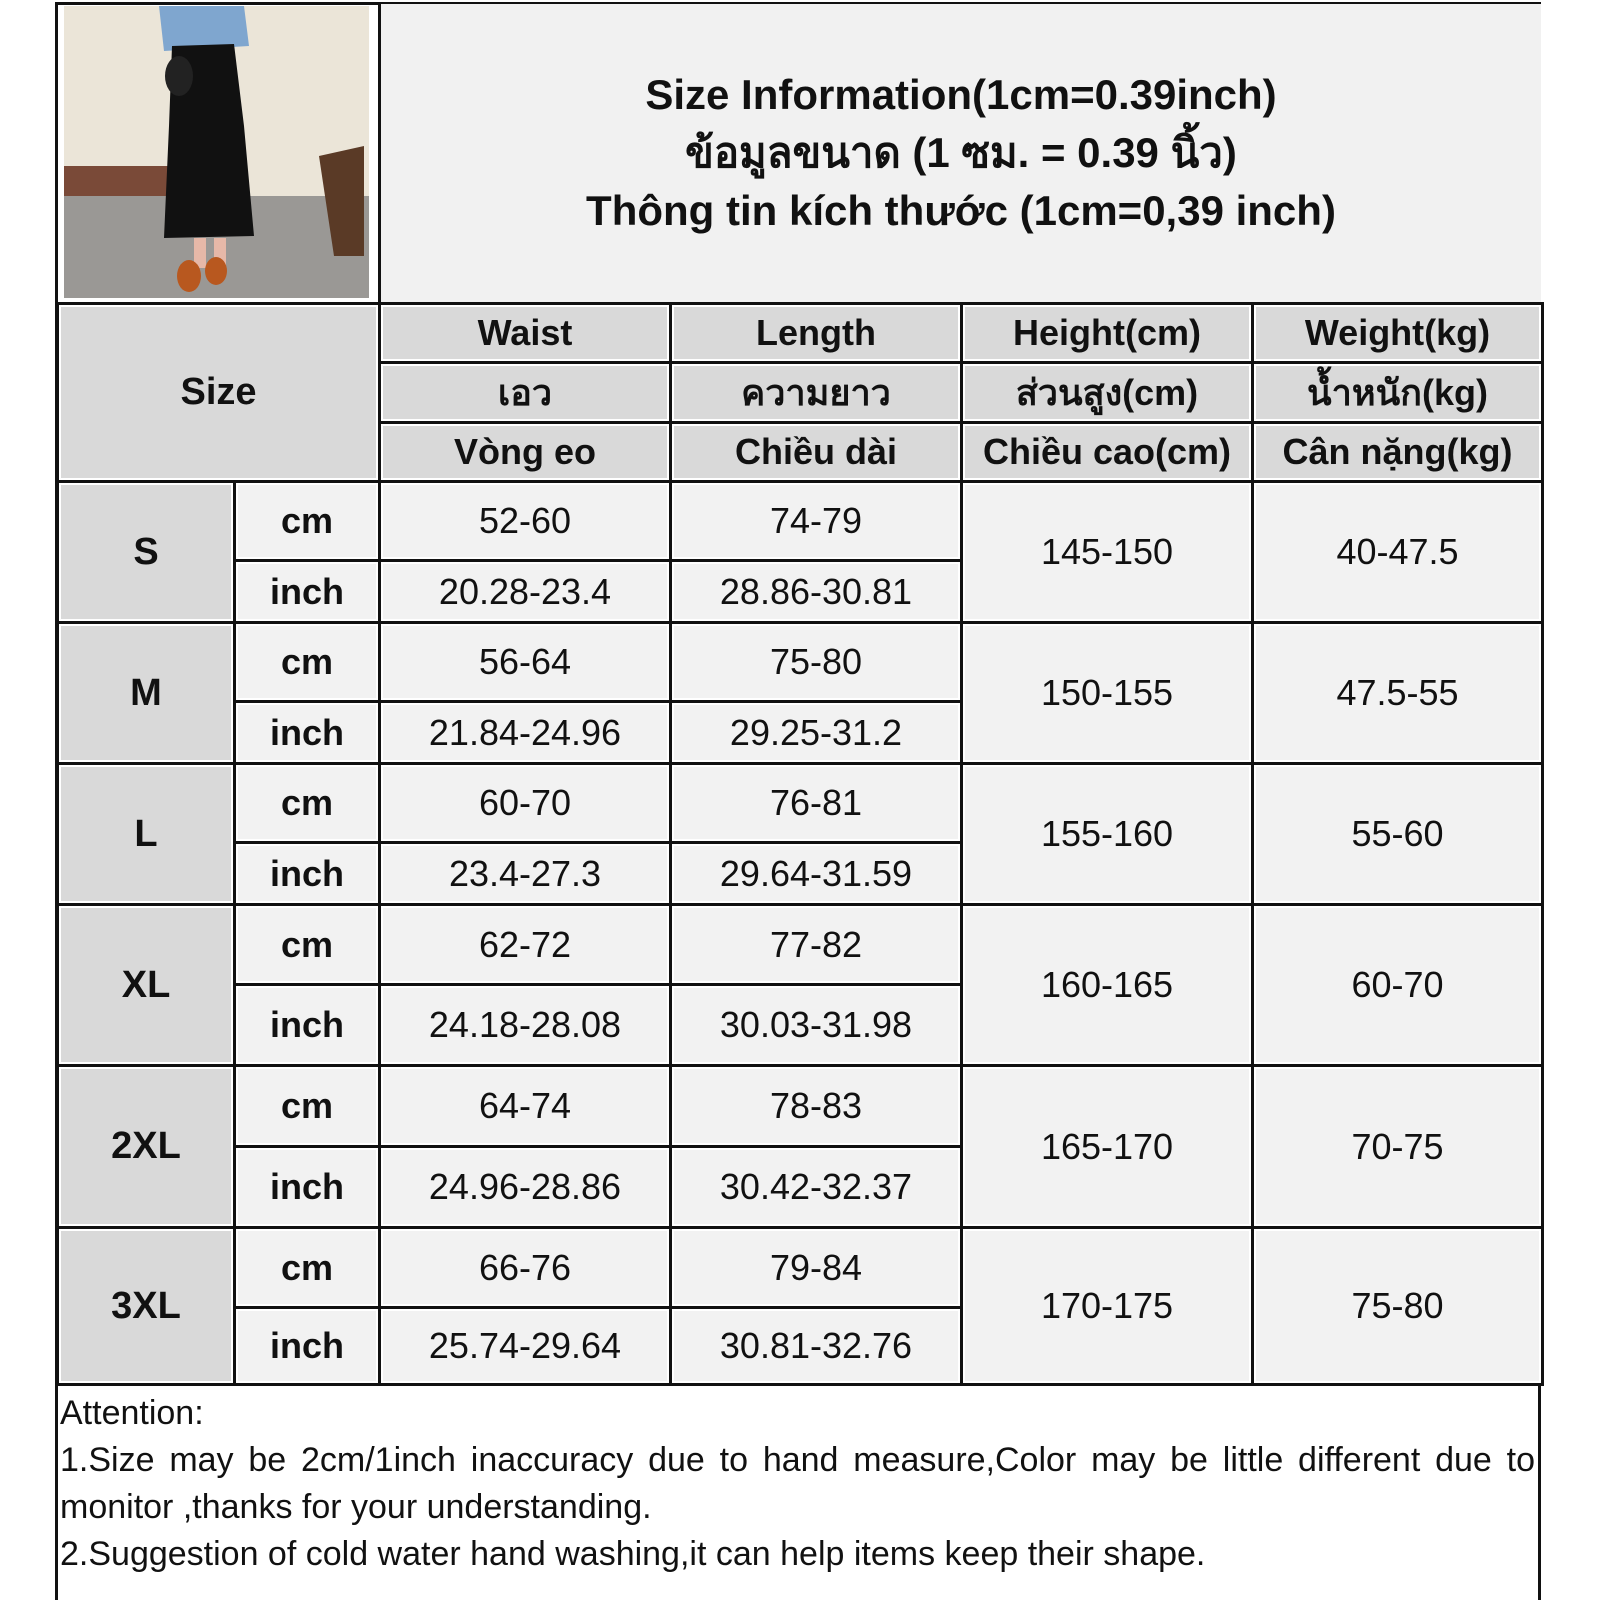 The width and height of the screenshot is (1600, 1600). What do you see at coordinates (816, 521) in the screenshot?
I see `length-cm: 74-79` at bounding box center [816, 521].